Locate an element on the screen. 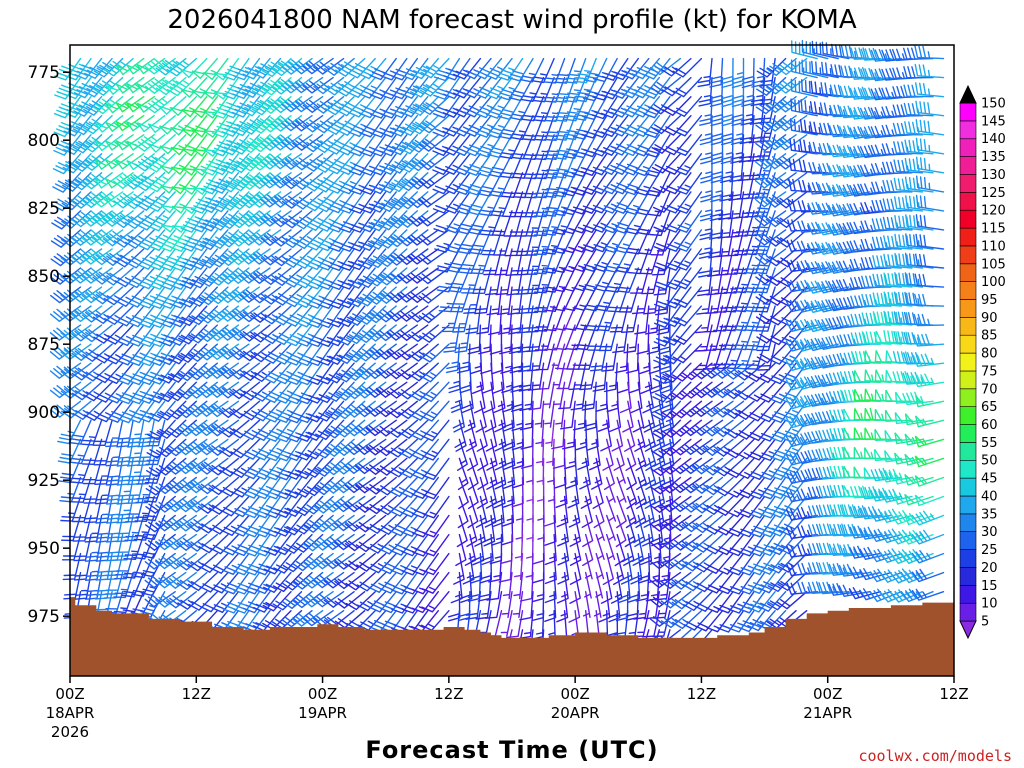 This screenshot has height=768, width=1024. colorbar-label: 85 is located at coordinates (989, 336).